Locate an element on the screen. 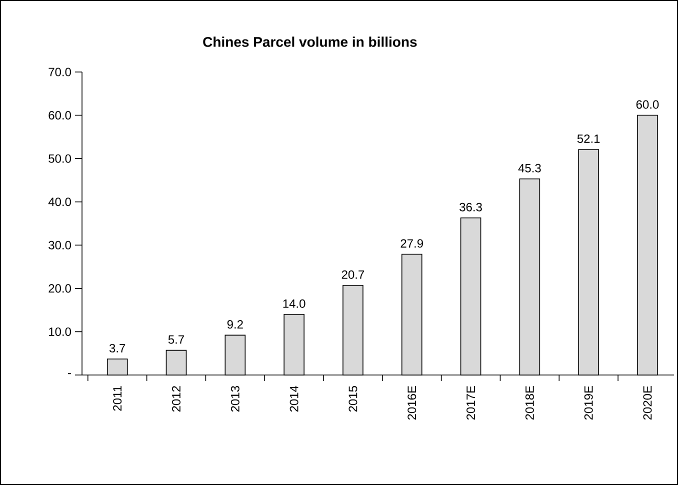  y-tick-label: 20.0 is located at coordinates (60, 288).